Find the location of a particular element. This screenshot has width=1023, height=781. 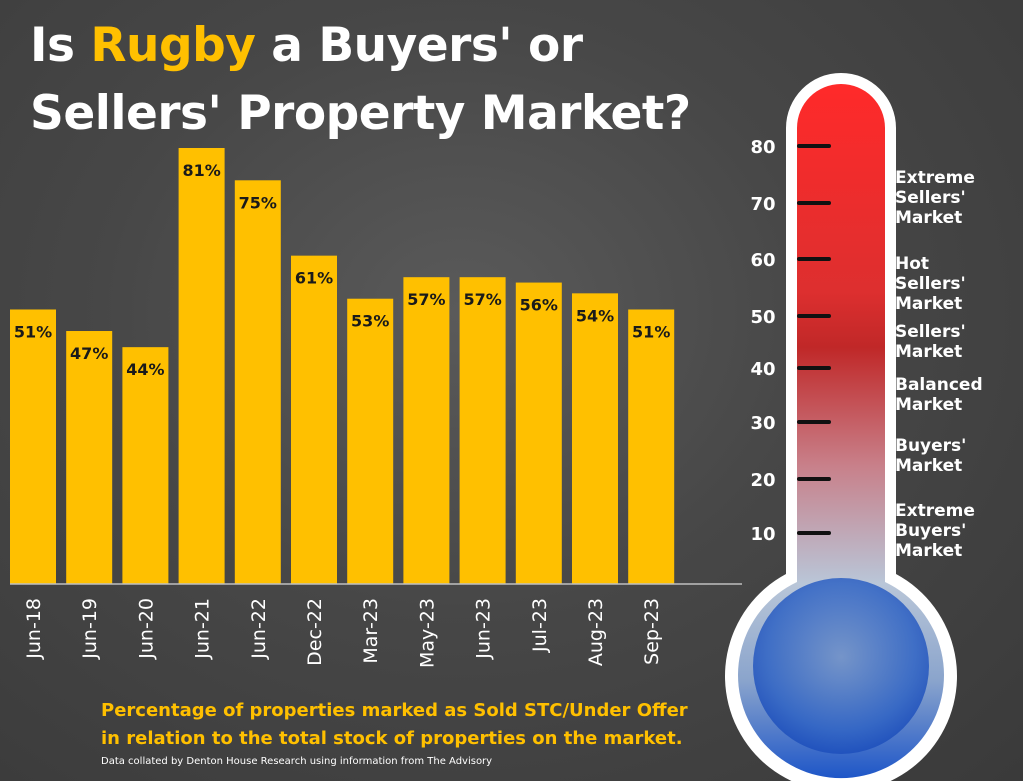

scale-number: 70 is located at coordinates (762, 204).